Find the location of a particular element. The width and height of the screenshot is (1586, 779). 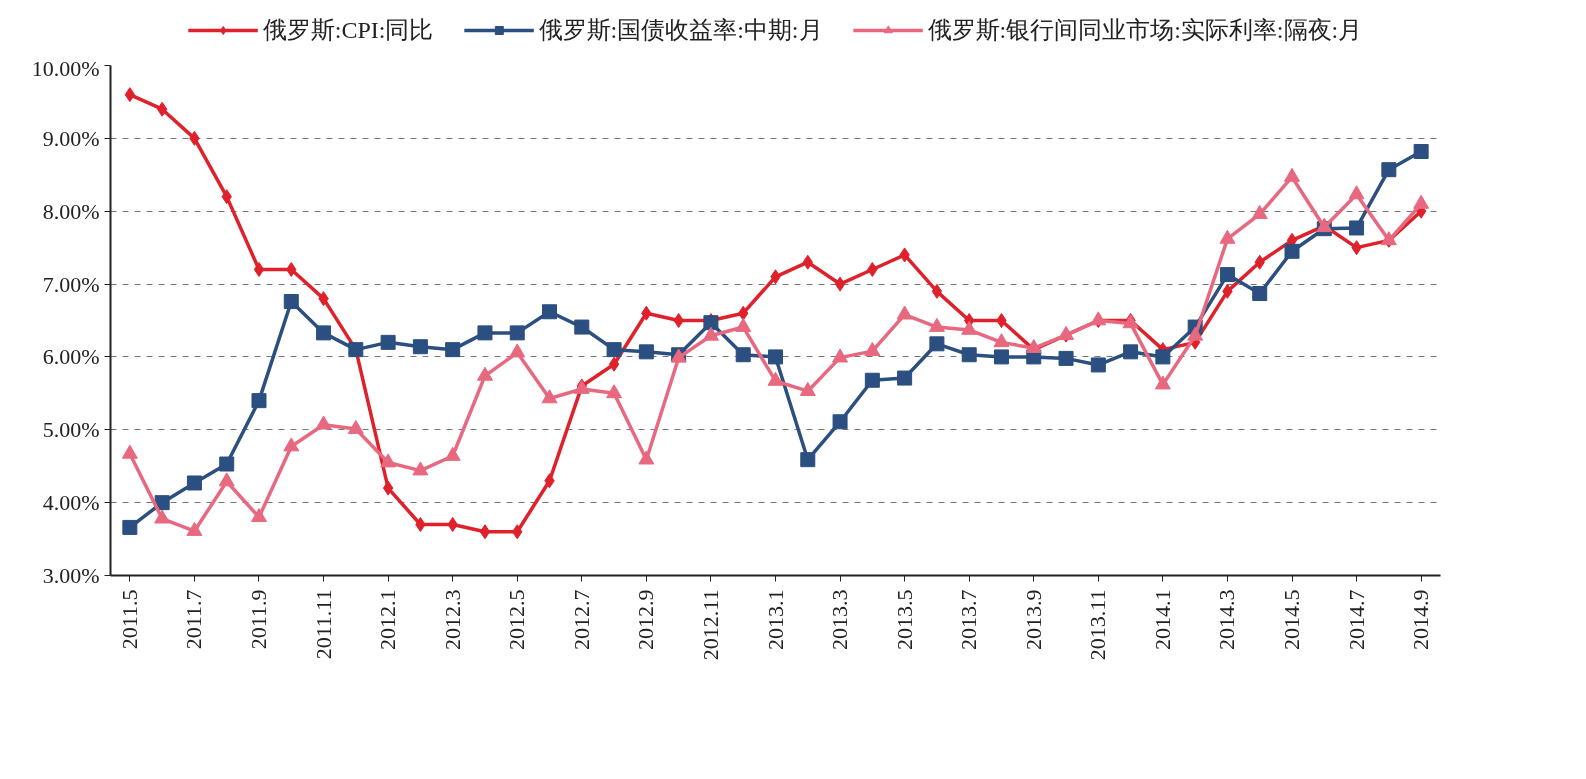

x-tick-label: 2014.9 is located at coordinates (1421, 619).